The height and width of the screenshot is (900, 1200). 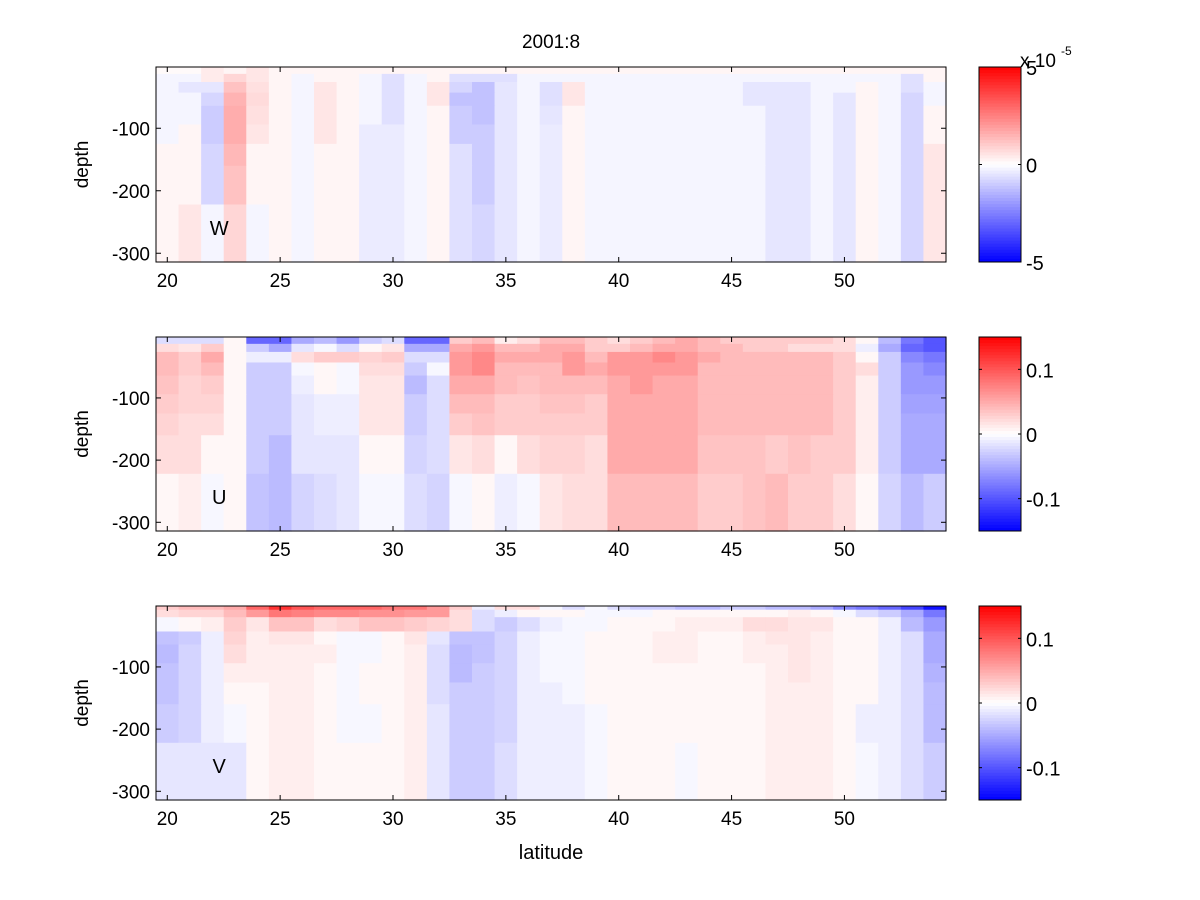 I want to click on y-tick-label: -100, so click(x=131, y=668).